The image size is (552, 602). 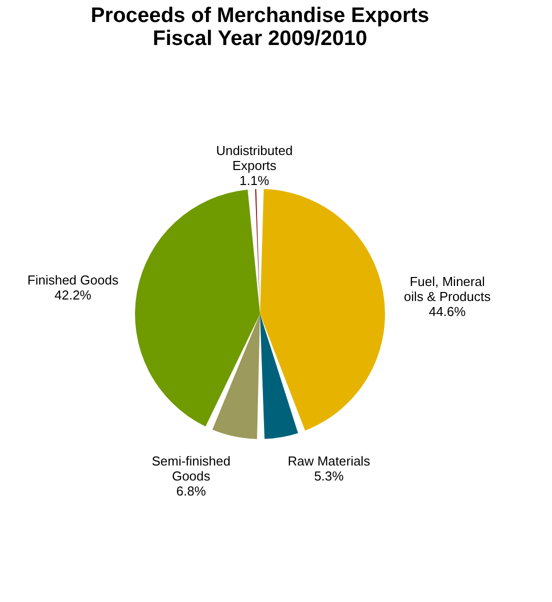 What do you see at coordinates (73, 280) in the screenshot?
I see `slice-label: Finished Goods` at bounding box center [73, 280].